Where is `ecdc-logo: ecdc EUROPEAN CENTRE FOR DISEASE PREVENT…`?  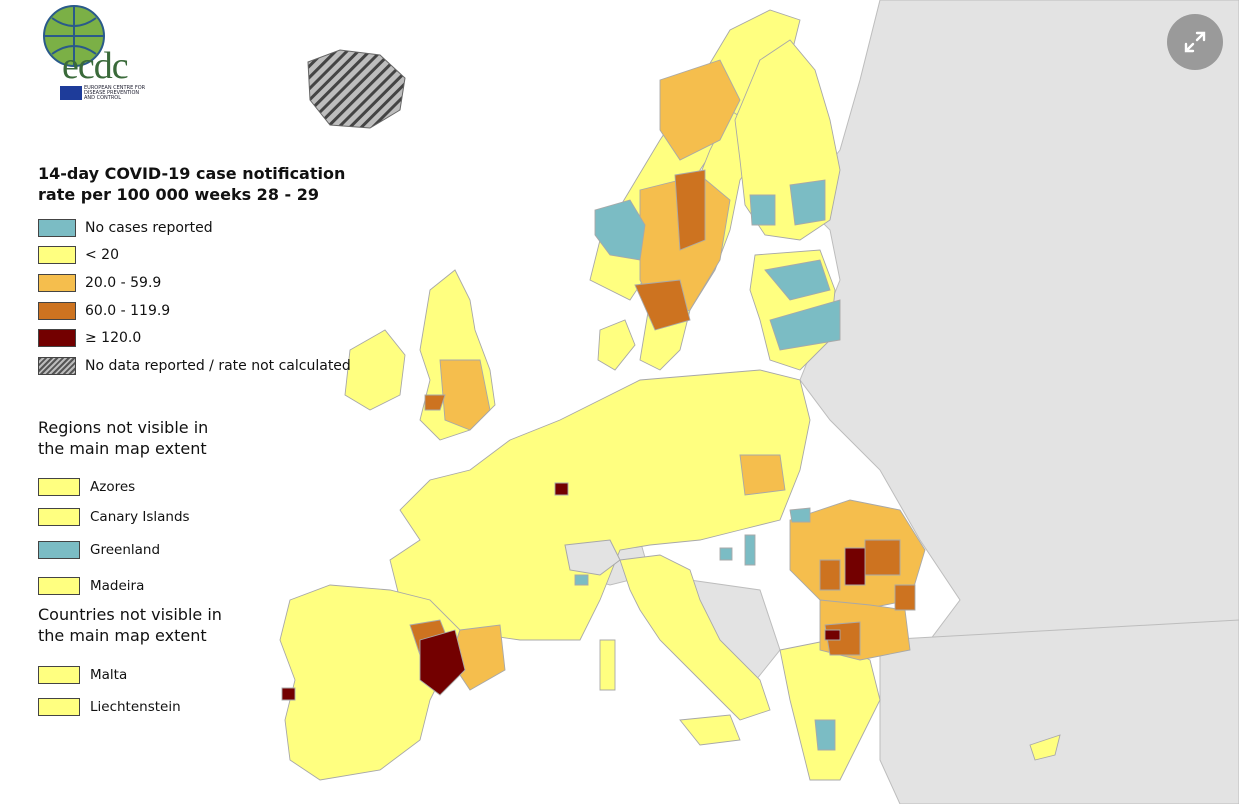
ecdc-logo: ecdc EUROPEAN CENTRE FOR DISEASE PREVENT… is located at coordinates (103, 54).